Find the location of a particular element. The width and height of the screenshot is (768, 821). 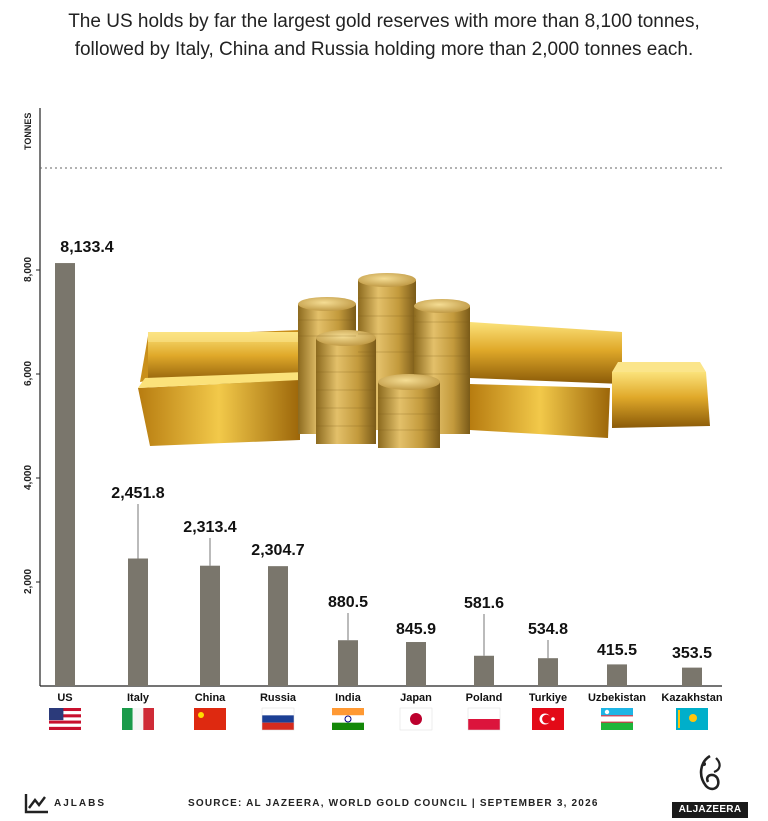

ajlabs-logo: AJLABS is located at coordinates (65, 803).